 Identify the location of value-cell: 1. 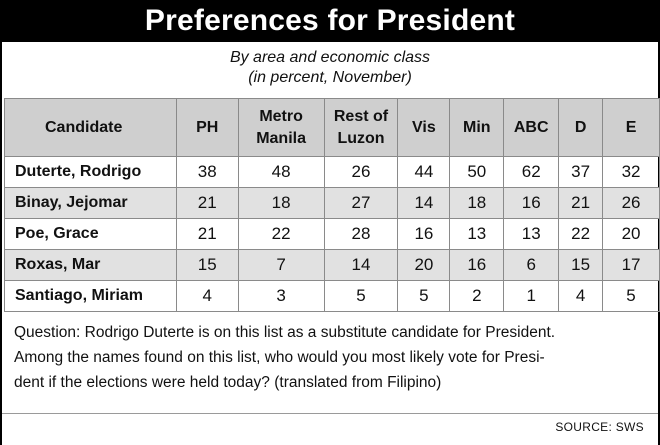
(531, 296).